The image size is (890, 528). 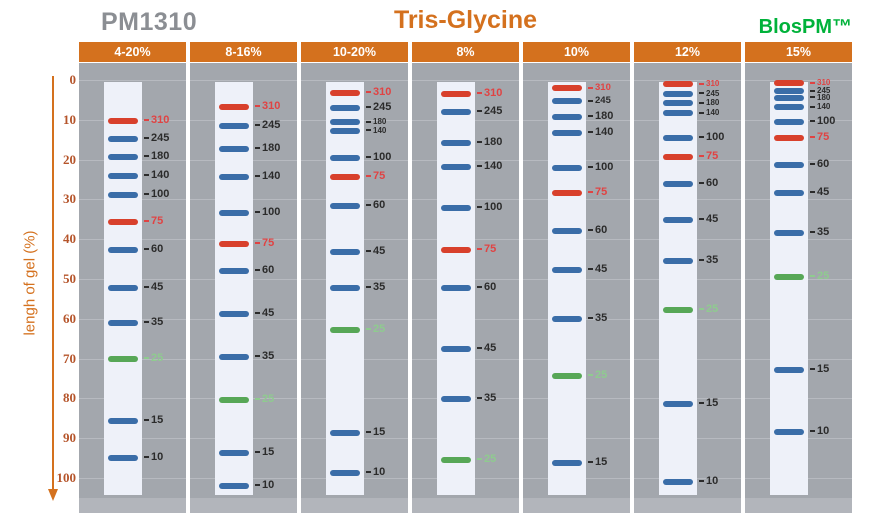 What do you see at coordinates (234, 177) in the screenshot?
I see `band-140kda` at bounding box center [234, 177].